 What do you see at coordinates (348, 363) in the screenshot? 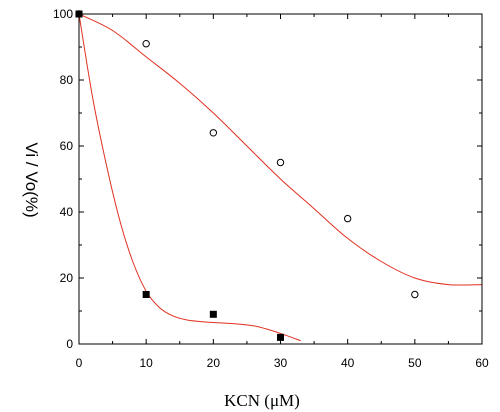
I see `x-tick-label: 40` at bounding box center [348, 363].